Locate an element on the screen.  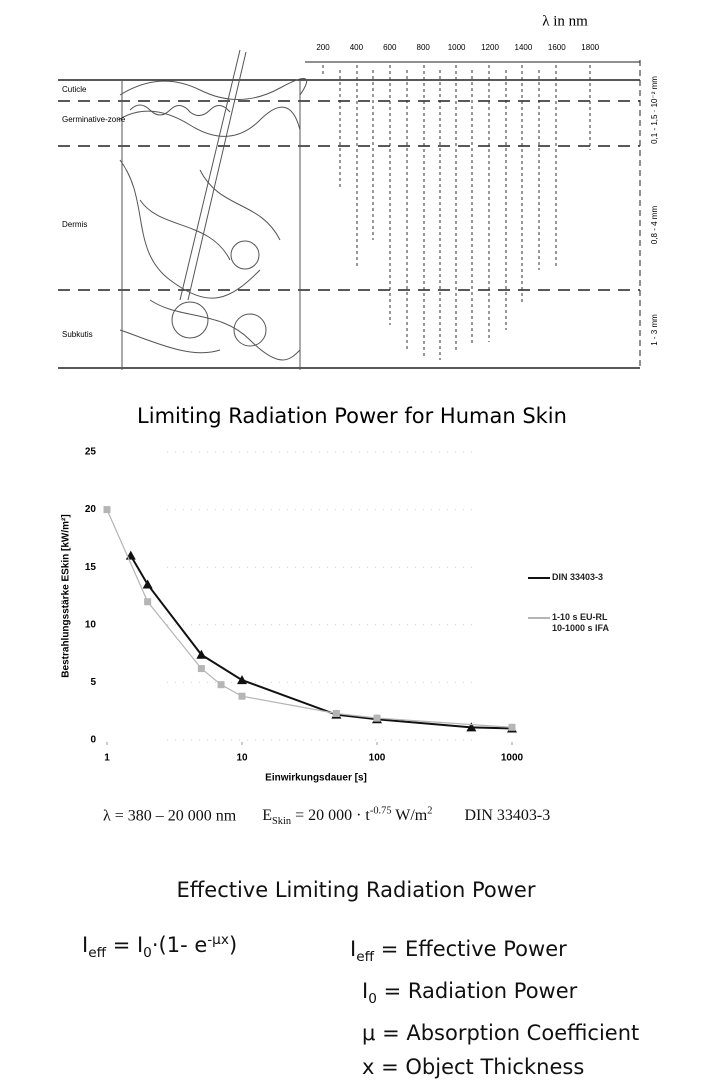
depth-label: 0,1 - 1,5 · 10⁻² mm is located at coordinates (654, 110).